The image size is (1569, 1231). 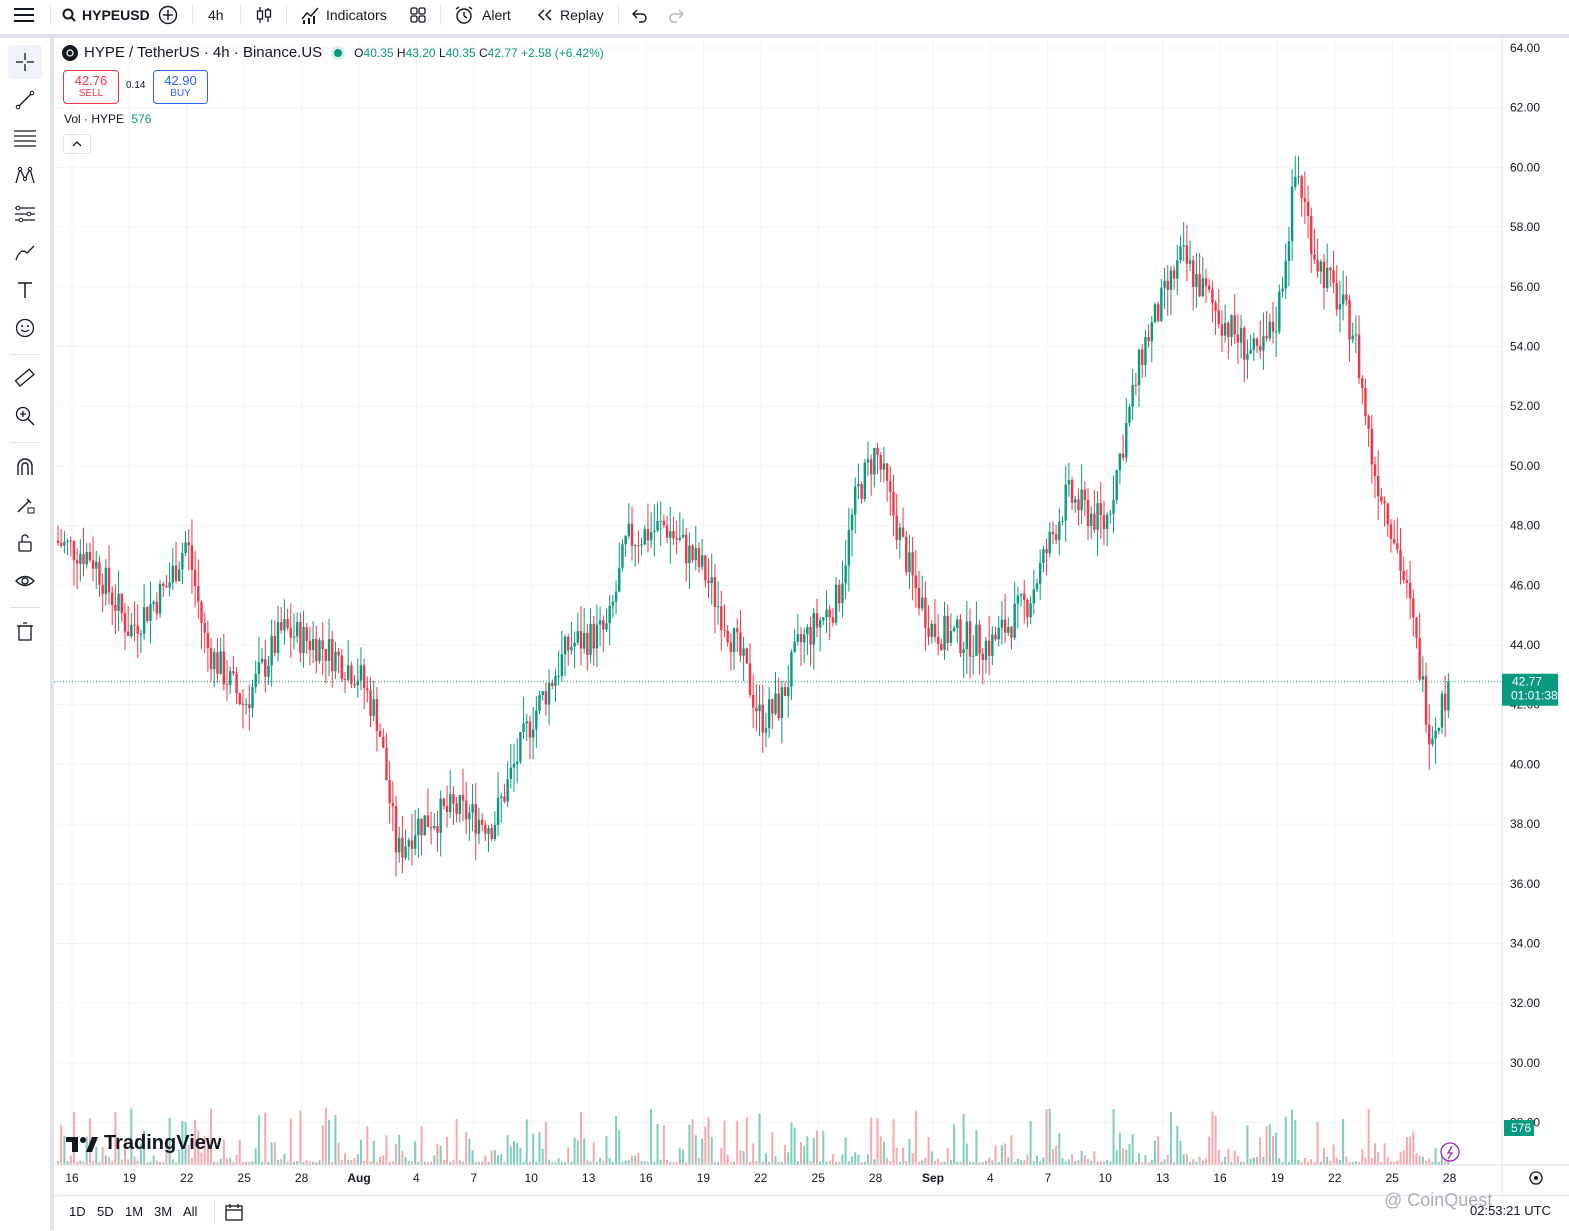 What do you see at coordinates (25, 214) in the screenshot?
I see `forecast-tool` at bounding box center [25, 214].